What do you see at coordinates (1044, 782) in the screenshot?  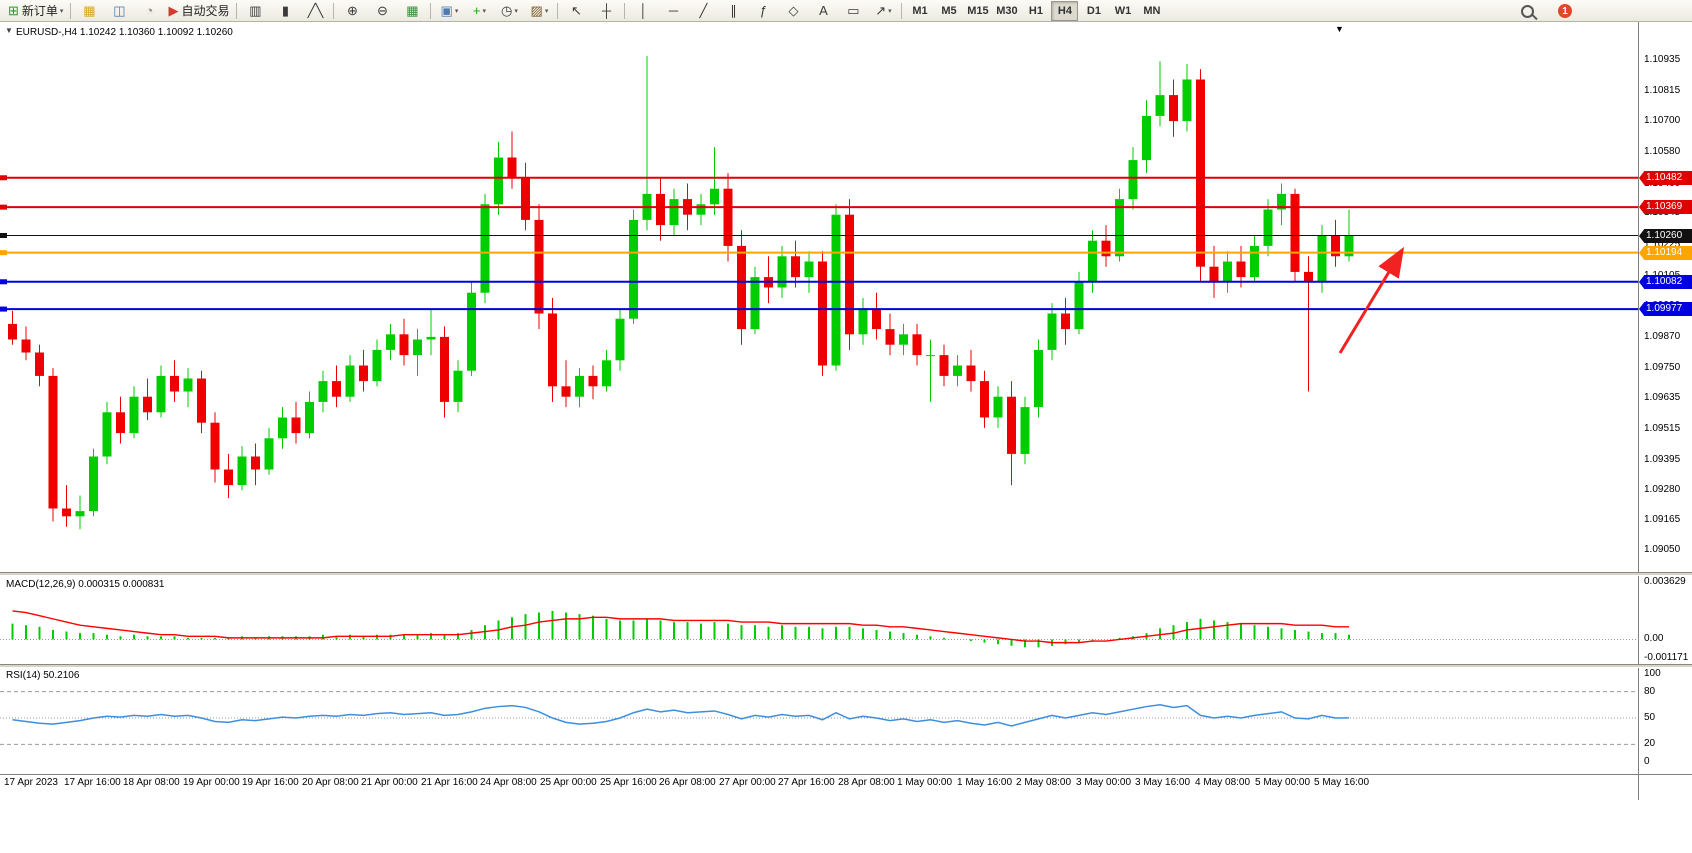 I see `time-axis-label: 2 May 08:00` at bounding box center [1044, 782].